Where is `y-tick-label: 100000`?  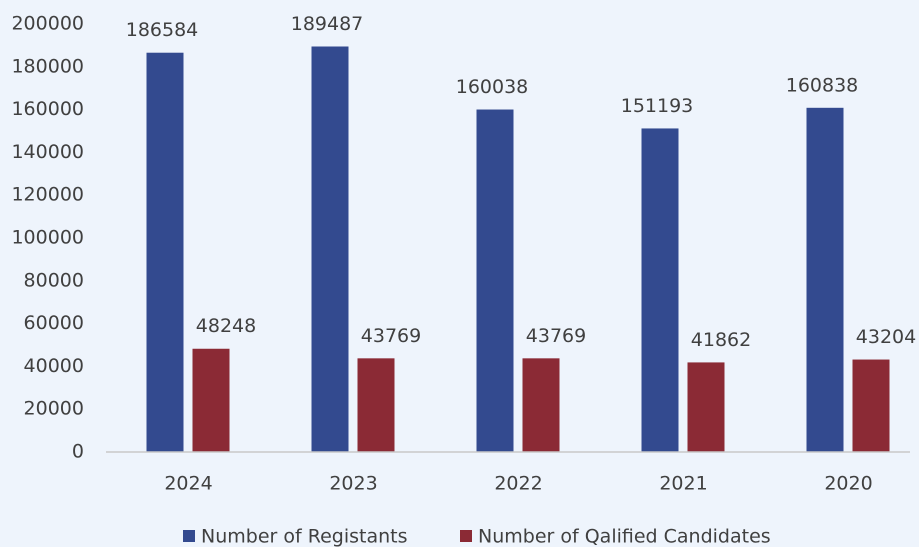
y-tick-label: 100000 is located at coordinates (47, 238).